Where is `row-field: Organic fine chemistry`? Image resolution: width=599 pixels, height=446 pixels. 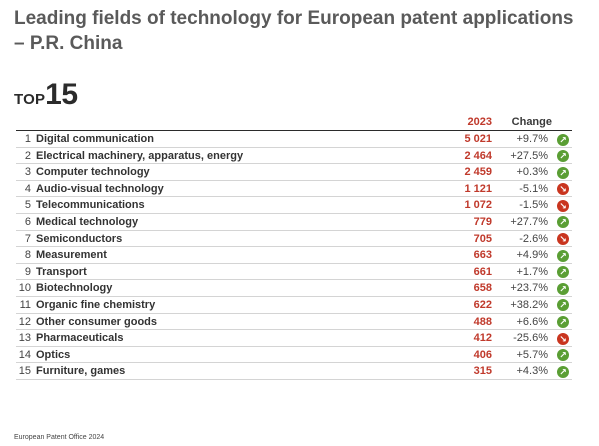 row-field: Organic fine chemistry is located at coordinates (96, 304).